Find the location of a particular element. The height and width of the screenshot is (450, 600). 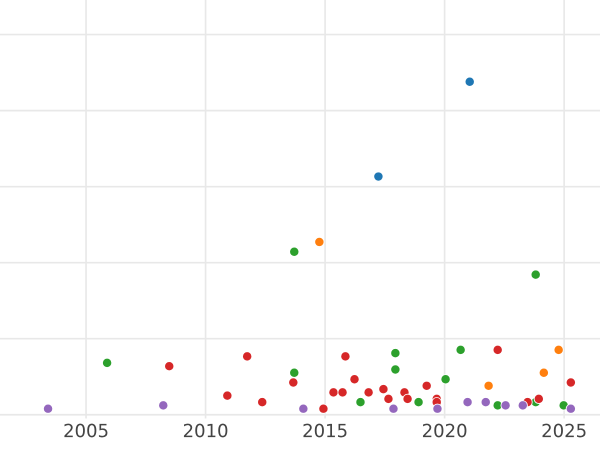

x-tick-label: 2005 is located at coordinates (86, 431).